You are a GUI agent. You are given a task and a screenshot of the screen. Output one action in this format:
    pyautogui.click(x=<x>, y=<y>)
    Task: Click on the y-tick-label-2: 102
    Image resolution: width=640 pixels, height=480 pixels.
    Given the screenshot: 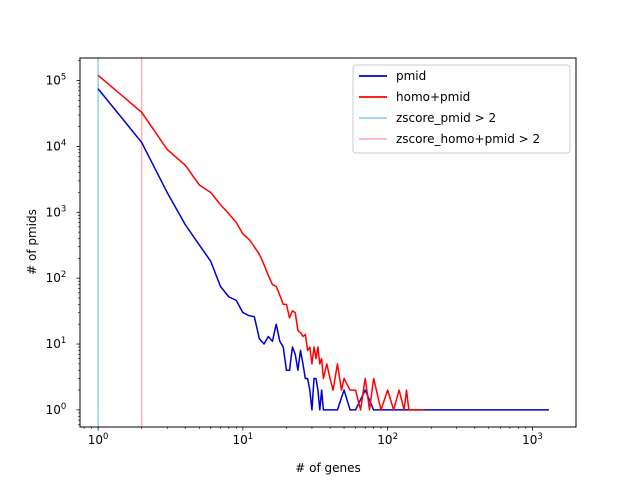 What is the action you would take?
    pyautogui.click(x=56, y=277)
    